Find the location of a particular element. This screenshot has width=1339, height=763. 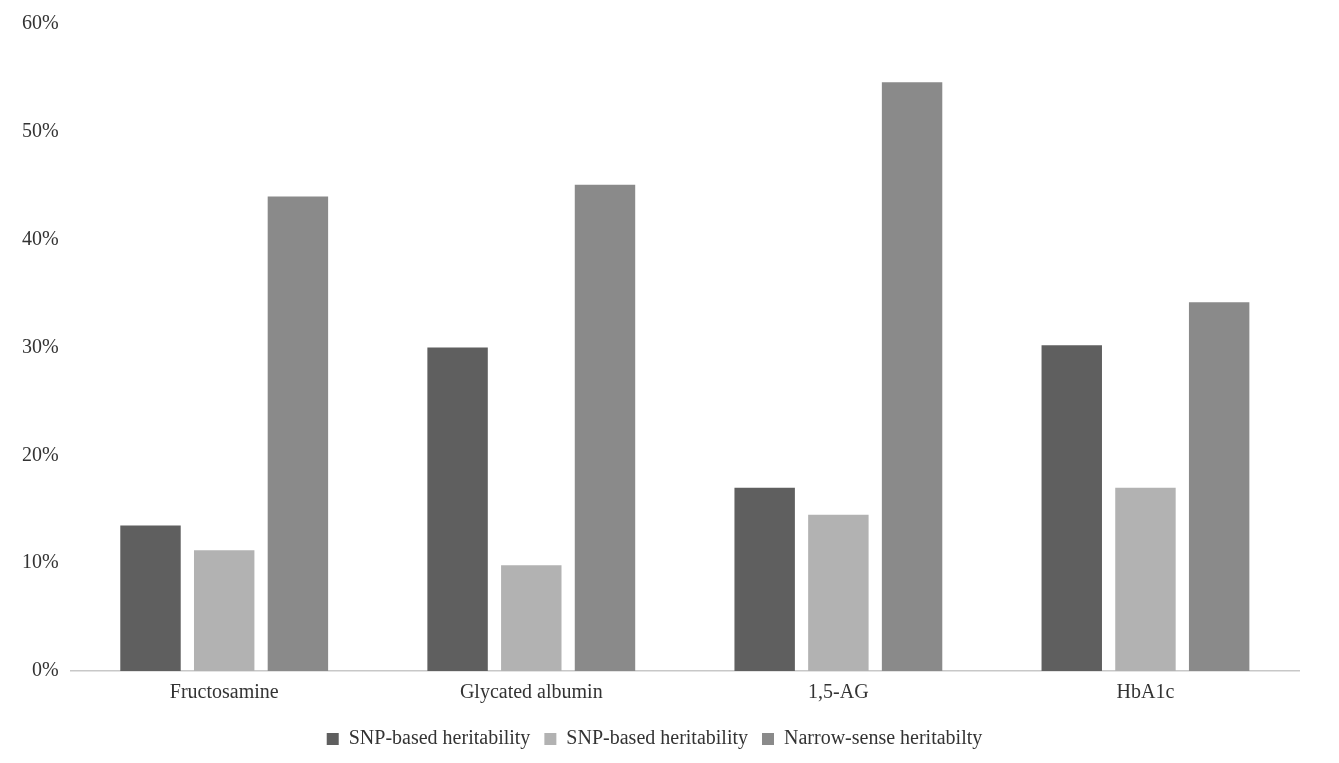

y-tick-label: 30% is located at coordinates (40, 345).